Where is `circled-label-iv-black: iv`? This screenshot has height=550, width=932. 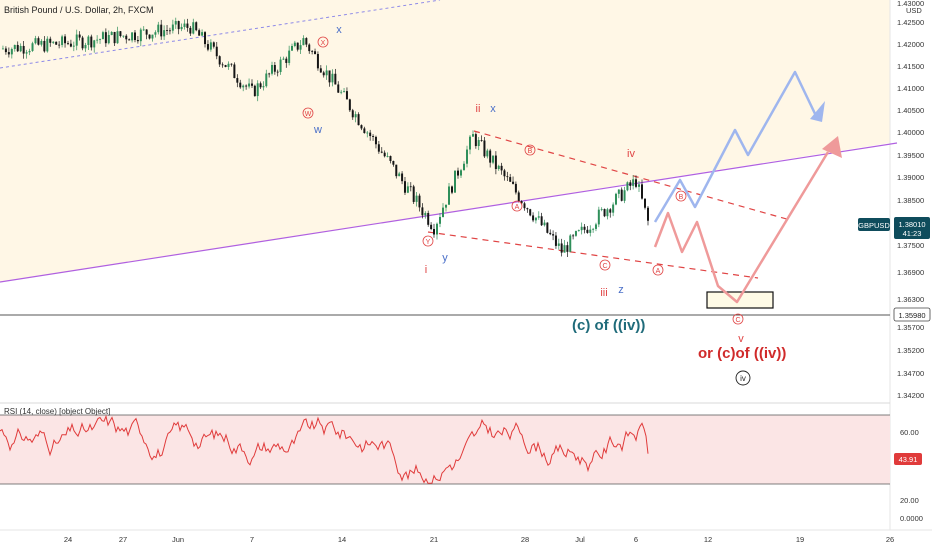
circled-label-iv-black: iv is located at coordinates (743, 378).